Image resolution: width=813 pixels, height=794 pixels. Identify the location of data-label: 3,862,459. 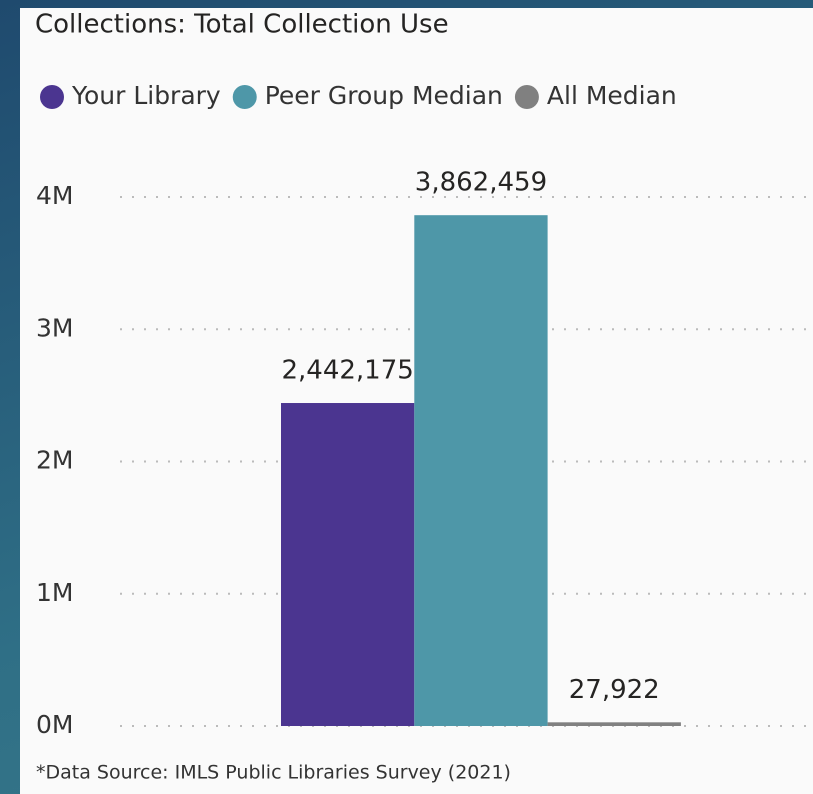
(481, 183).